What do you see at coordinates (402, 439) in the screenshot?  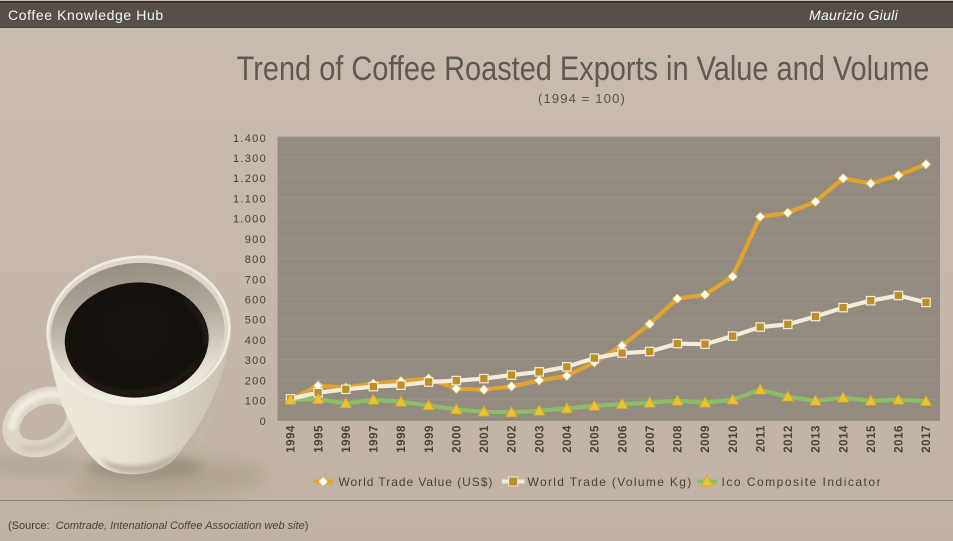 I see `svg-text: 1998` at bounding box center [402, 439].